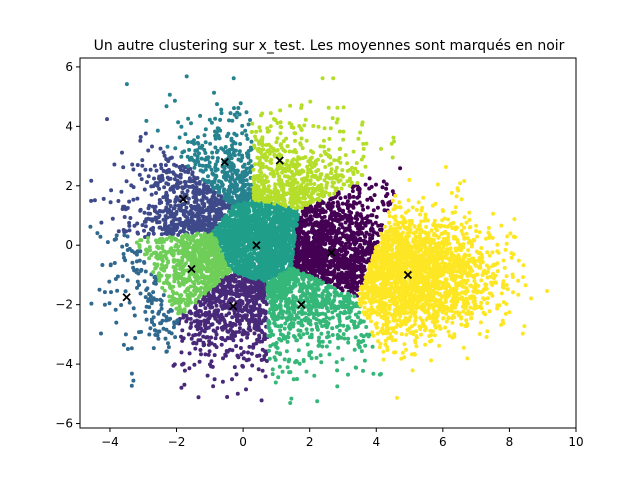 The width and height of the screenshot is (640, 480). Describe the element at coordinates (376, 442) in the screenshot. I see `x-tick-label: 4` at that location.